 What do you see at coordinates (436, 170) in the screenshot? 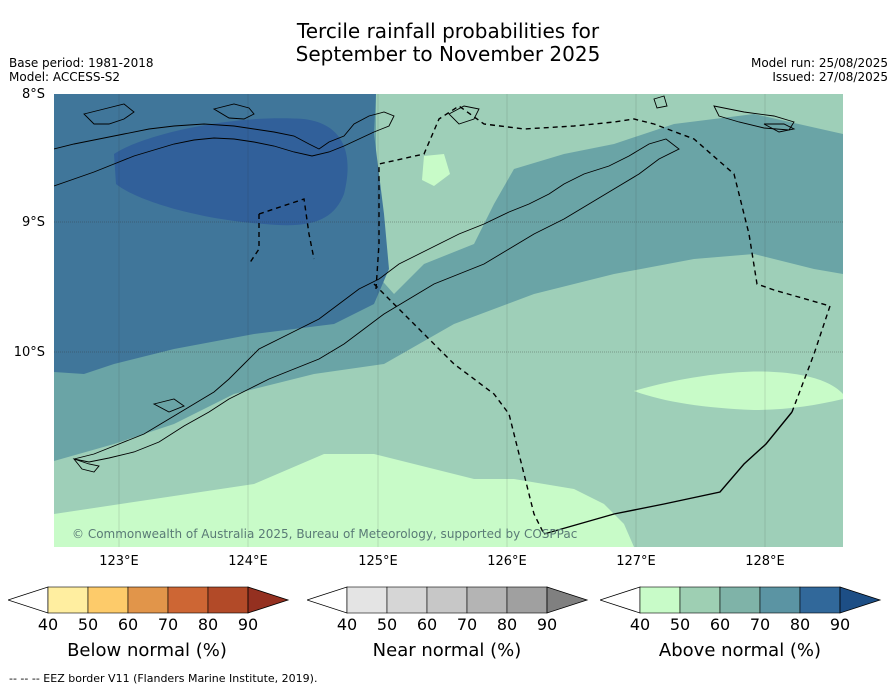
I see `zone-above-40-50-north` at bounding box center [436, 170].